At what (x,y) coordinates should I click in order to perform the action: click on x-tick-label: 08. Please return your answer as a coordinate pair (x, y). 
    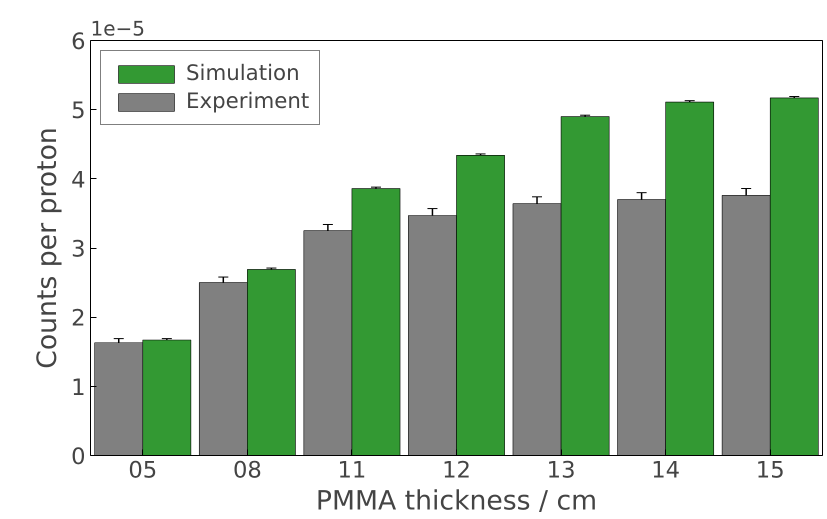
    Looking at the image, I should click on (247, 471).